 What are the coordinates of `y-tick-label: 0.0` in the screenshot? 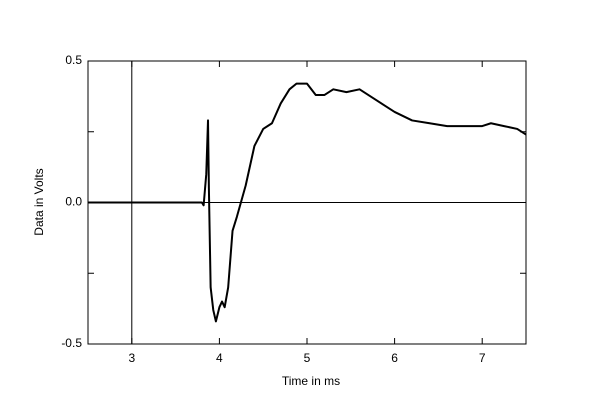 It's located at (73, 202).